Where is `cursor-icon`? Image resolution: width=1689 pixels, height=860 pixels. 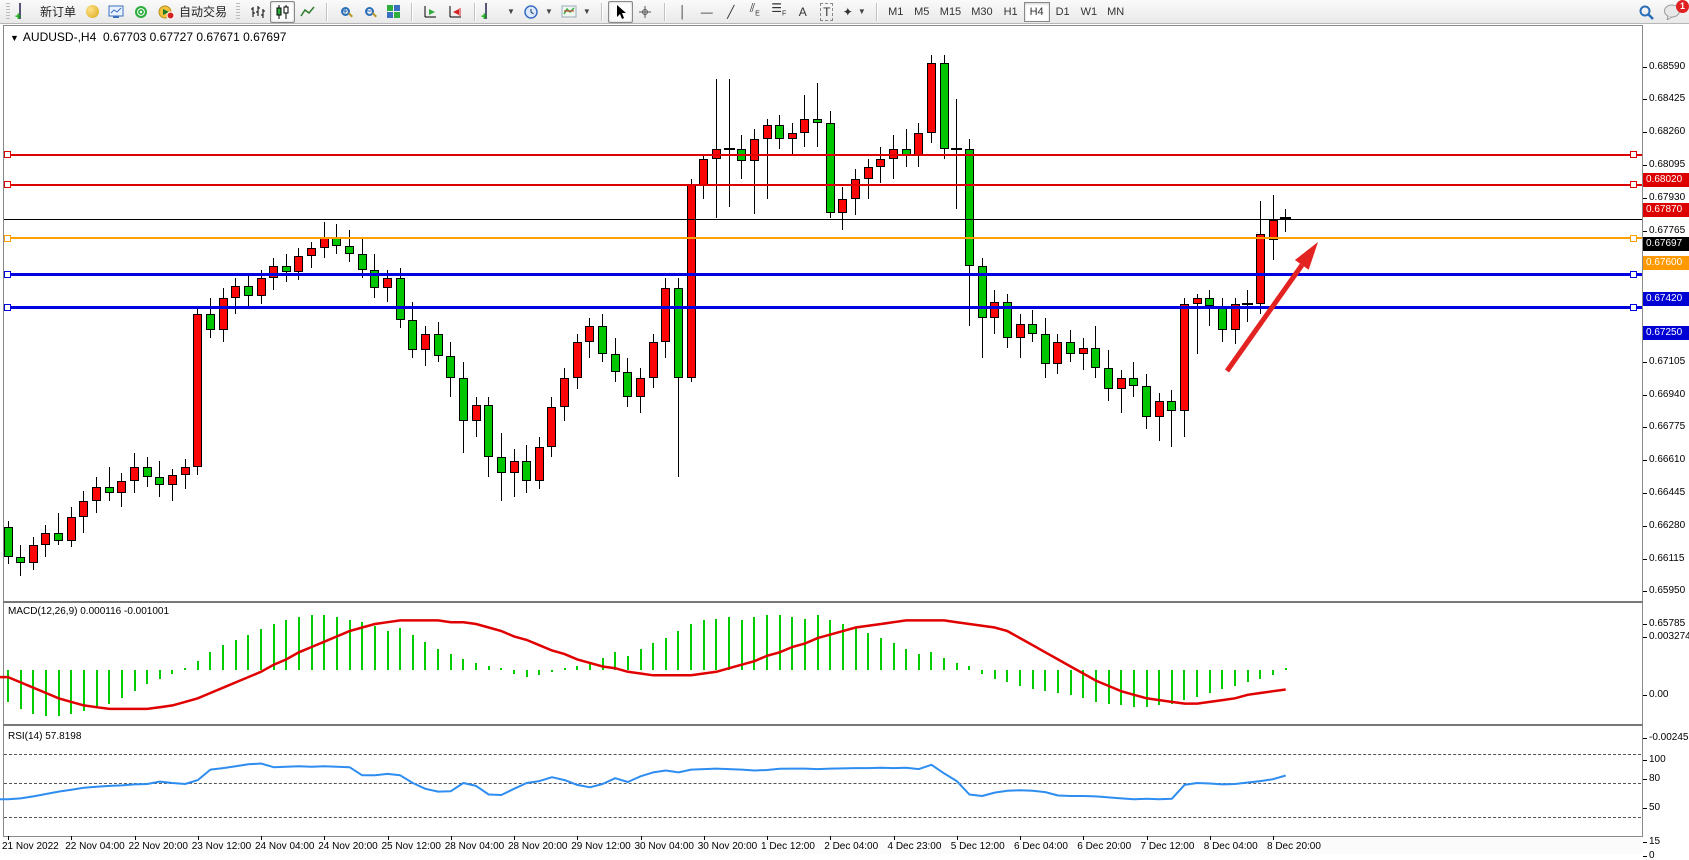
cursor-icon is located at coordinates (620, 12).